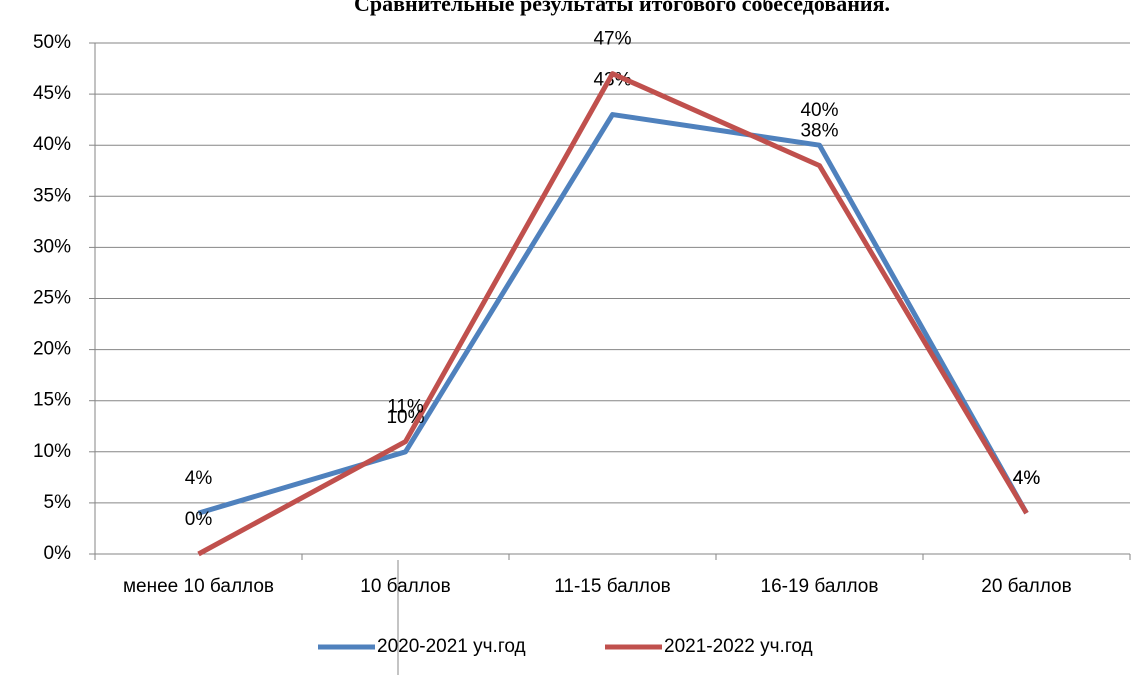 This screenshot has width=1146, height=675. What do you see at coordinates (52, 298) in the screenshot?
I see `y-tick-label: 25%` at bounding box center [52, 298].